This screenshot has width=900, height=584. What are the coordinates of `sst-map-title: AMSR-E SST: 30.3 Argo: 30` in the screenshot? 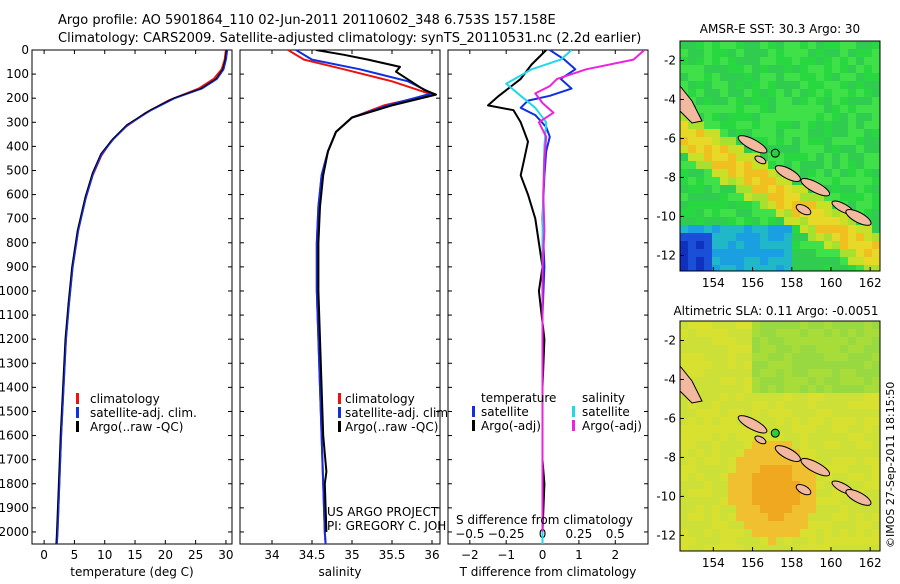 It's located at (780, 29).